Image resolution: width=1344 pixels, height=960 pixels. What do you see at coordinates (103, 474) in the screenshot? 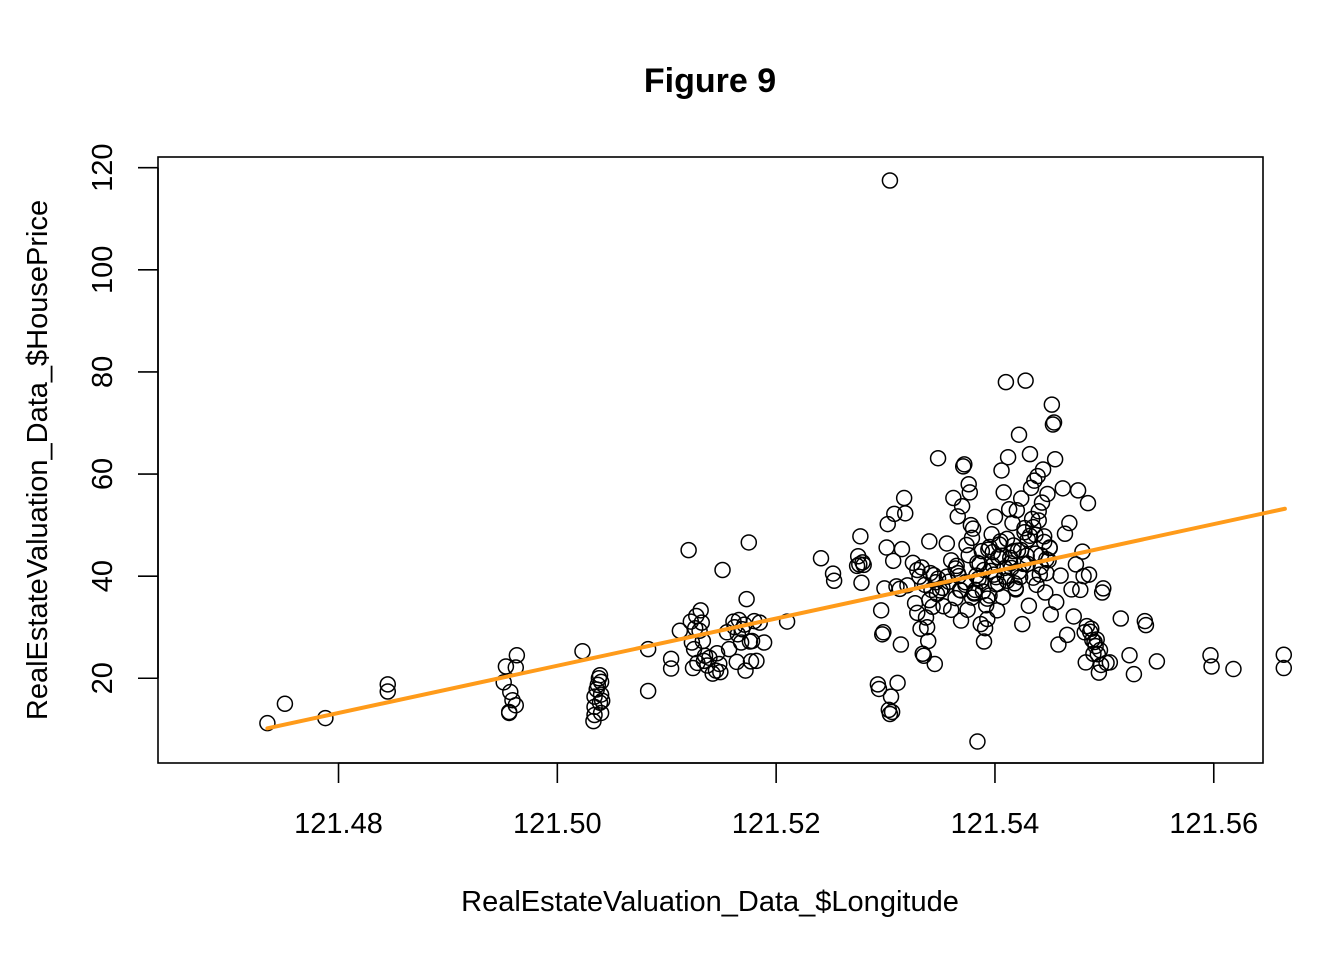
I see `y-tick-label: 60` at bounding box center [103, 474].